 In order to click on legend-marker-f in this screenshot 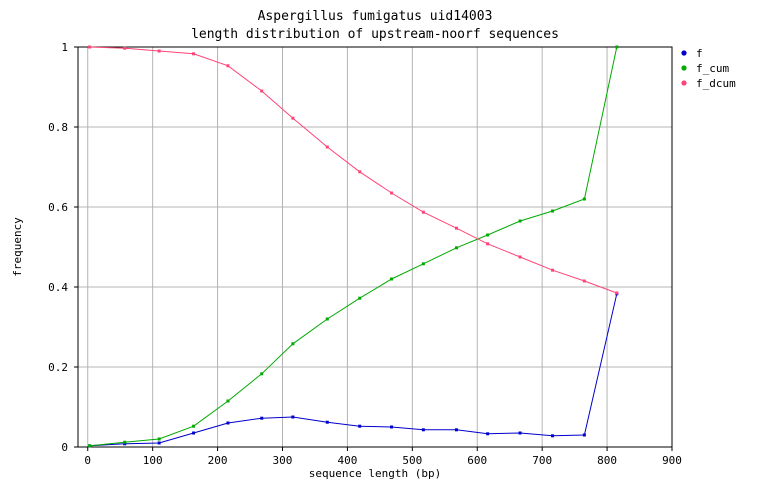, I will do `click(684, 53)`.